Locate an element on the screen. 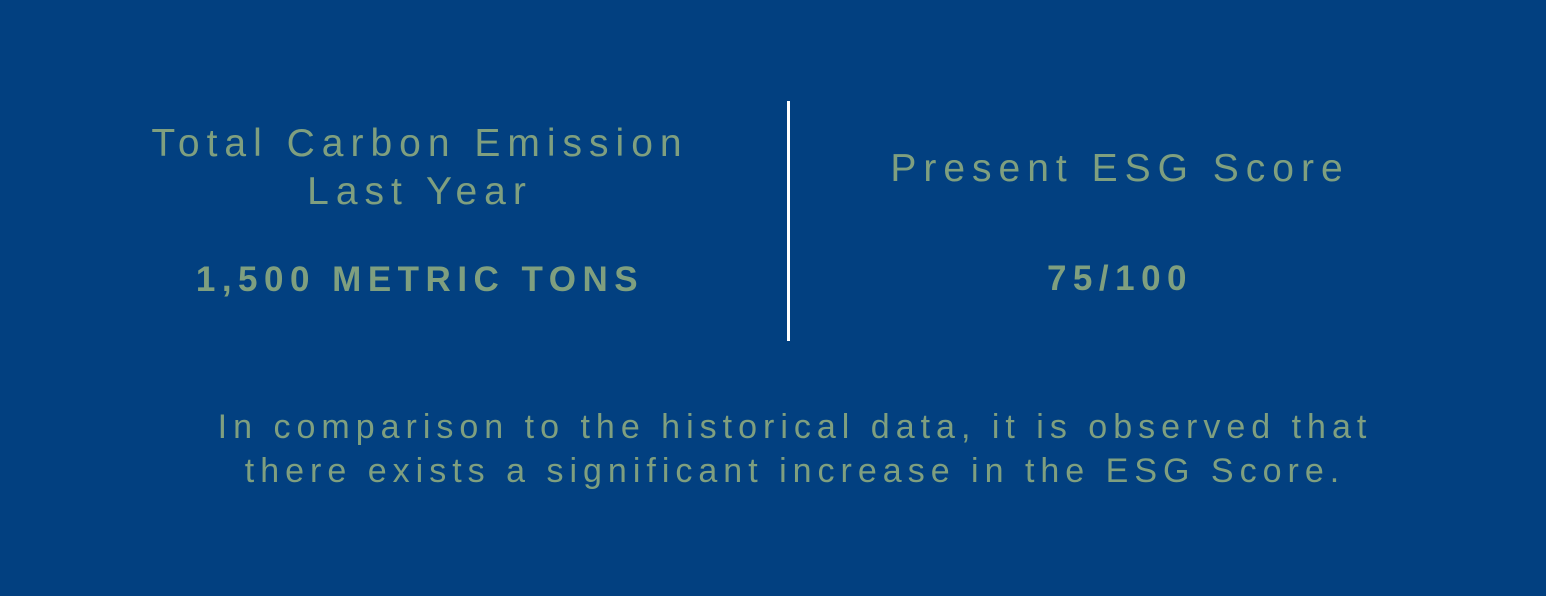  carbon-emission-value: 1,500 METRIC TONS is located at coordinates (420, 279).